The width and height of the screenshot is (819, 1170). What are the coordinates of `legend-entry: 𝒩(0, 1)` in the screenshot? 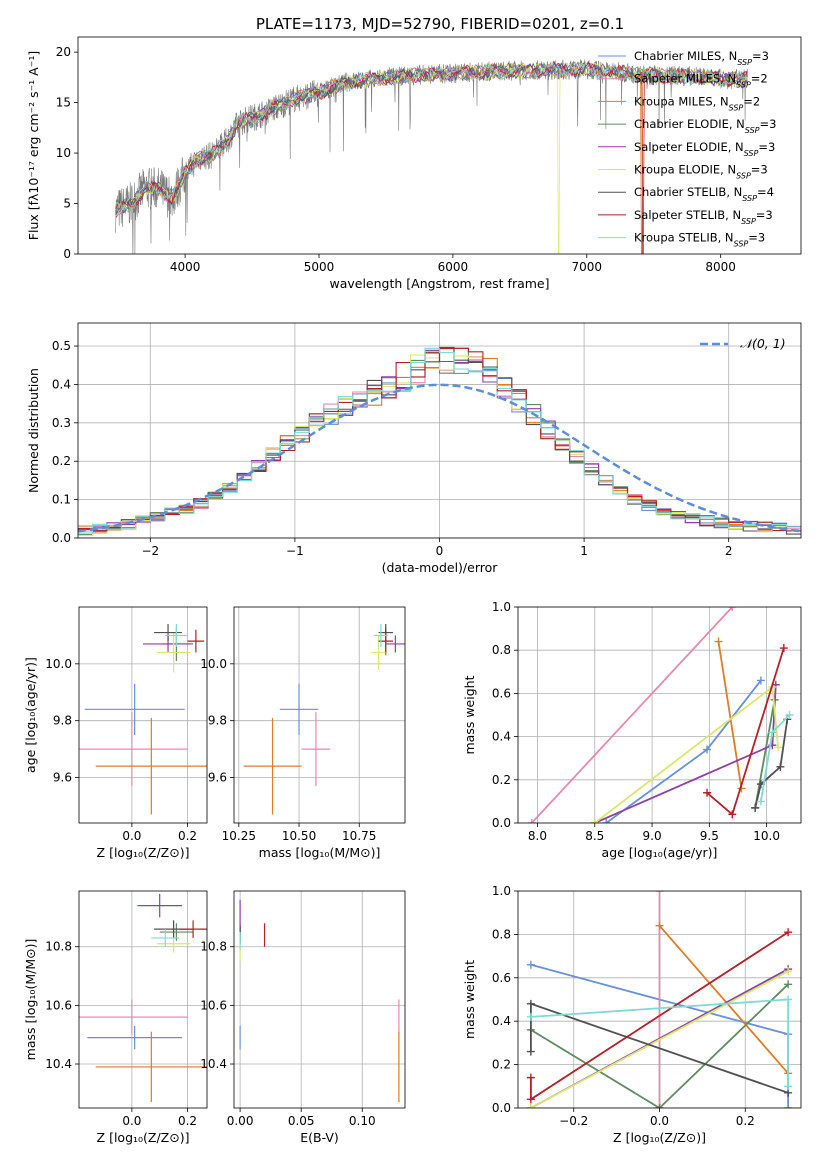 It's located at (763, 343).